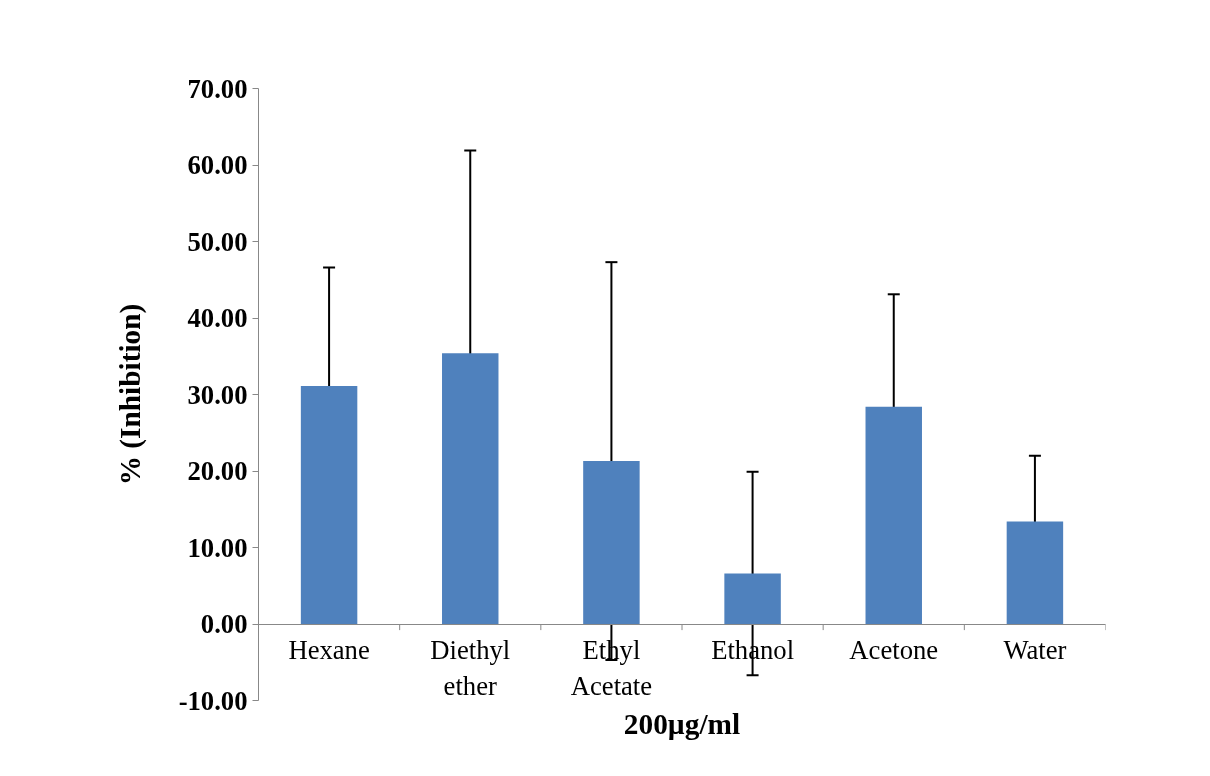  What do you see at coordinates (329, 650) in the screenshot?
I see `x-tick-label: Hexane` at bounding box center [329, 650].